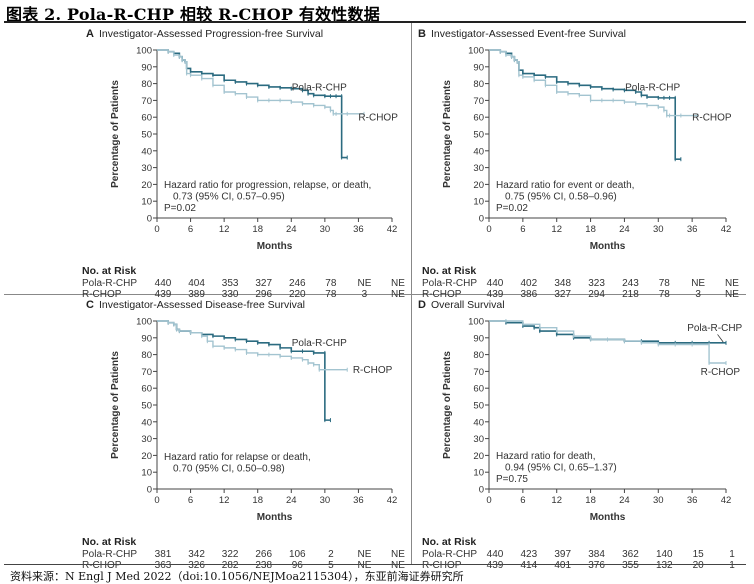  Describe the element at coordinates (522, 500) in the screenshot. I see `x-tick-label: 6` at that location.